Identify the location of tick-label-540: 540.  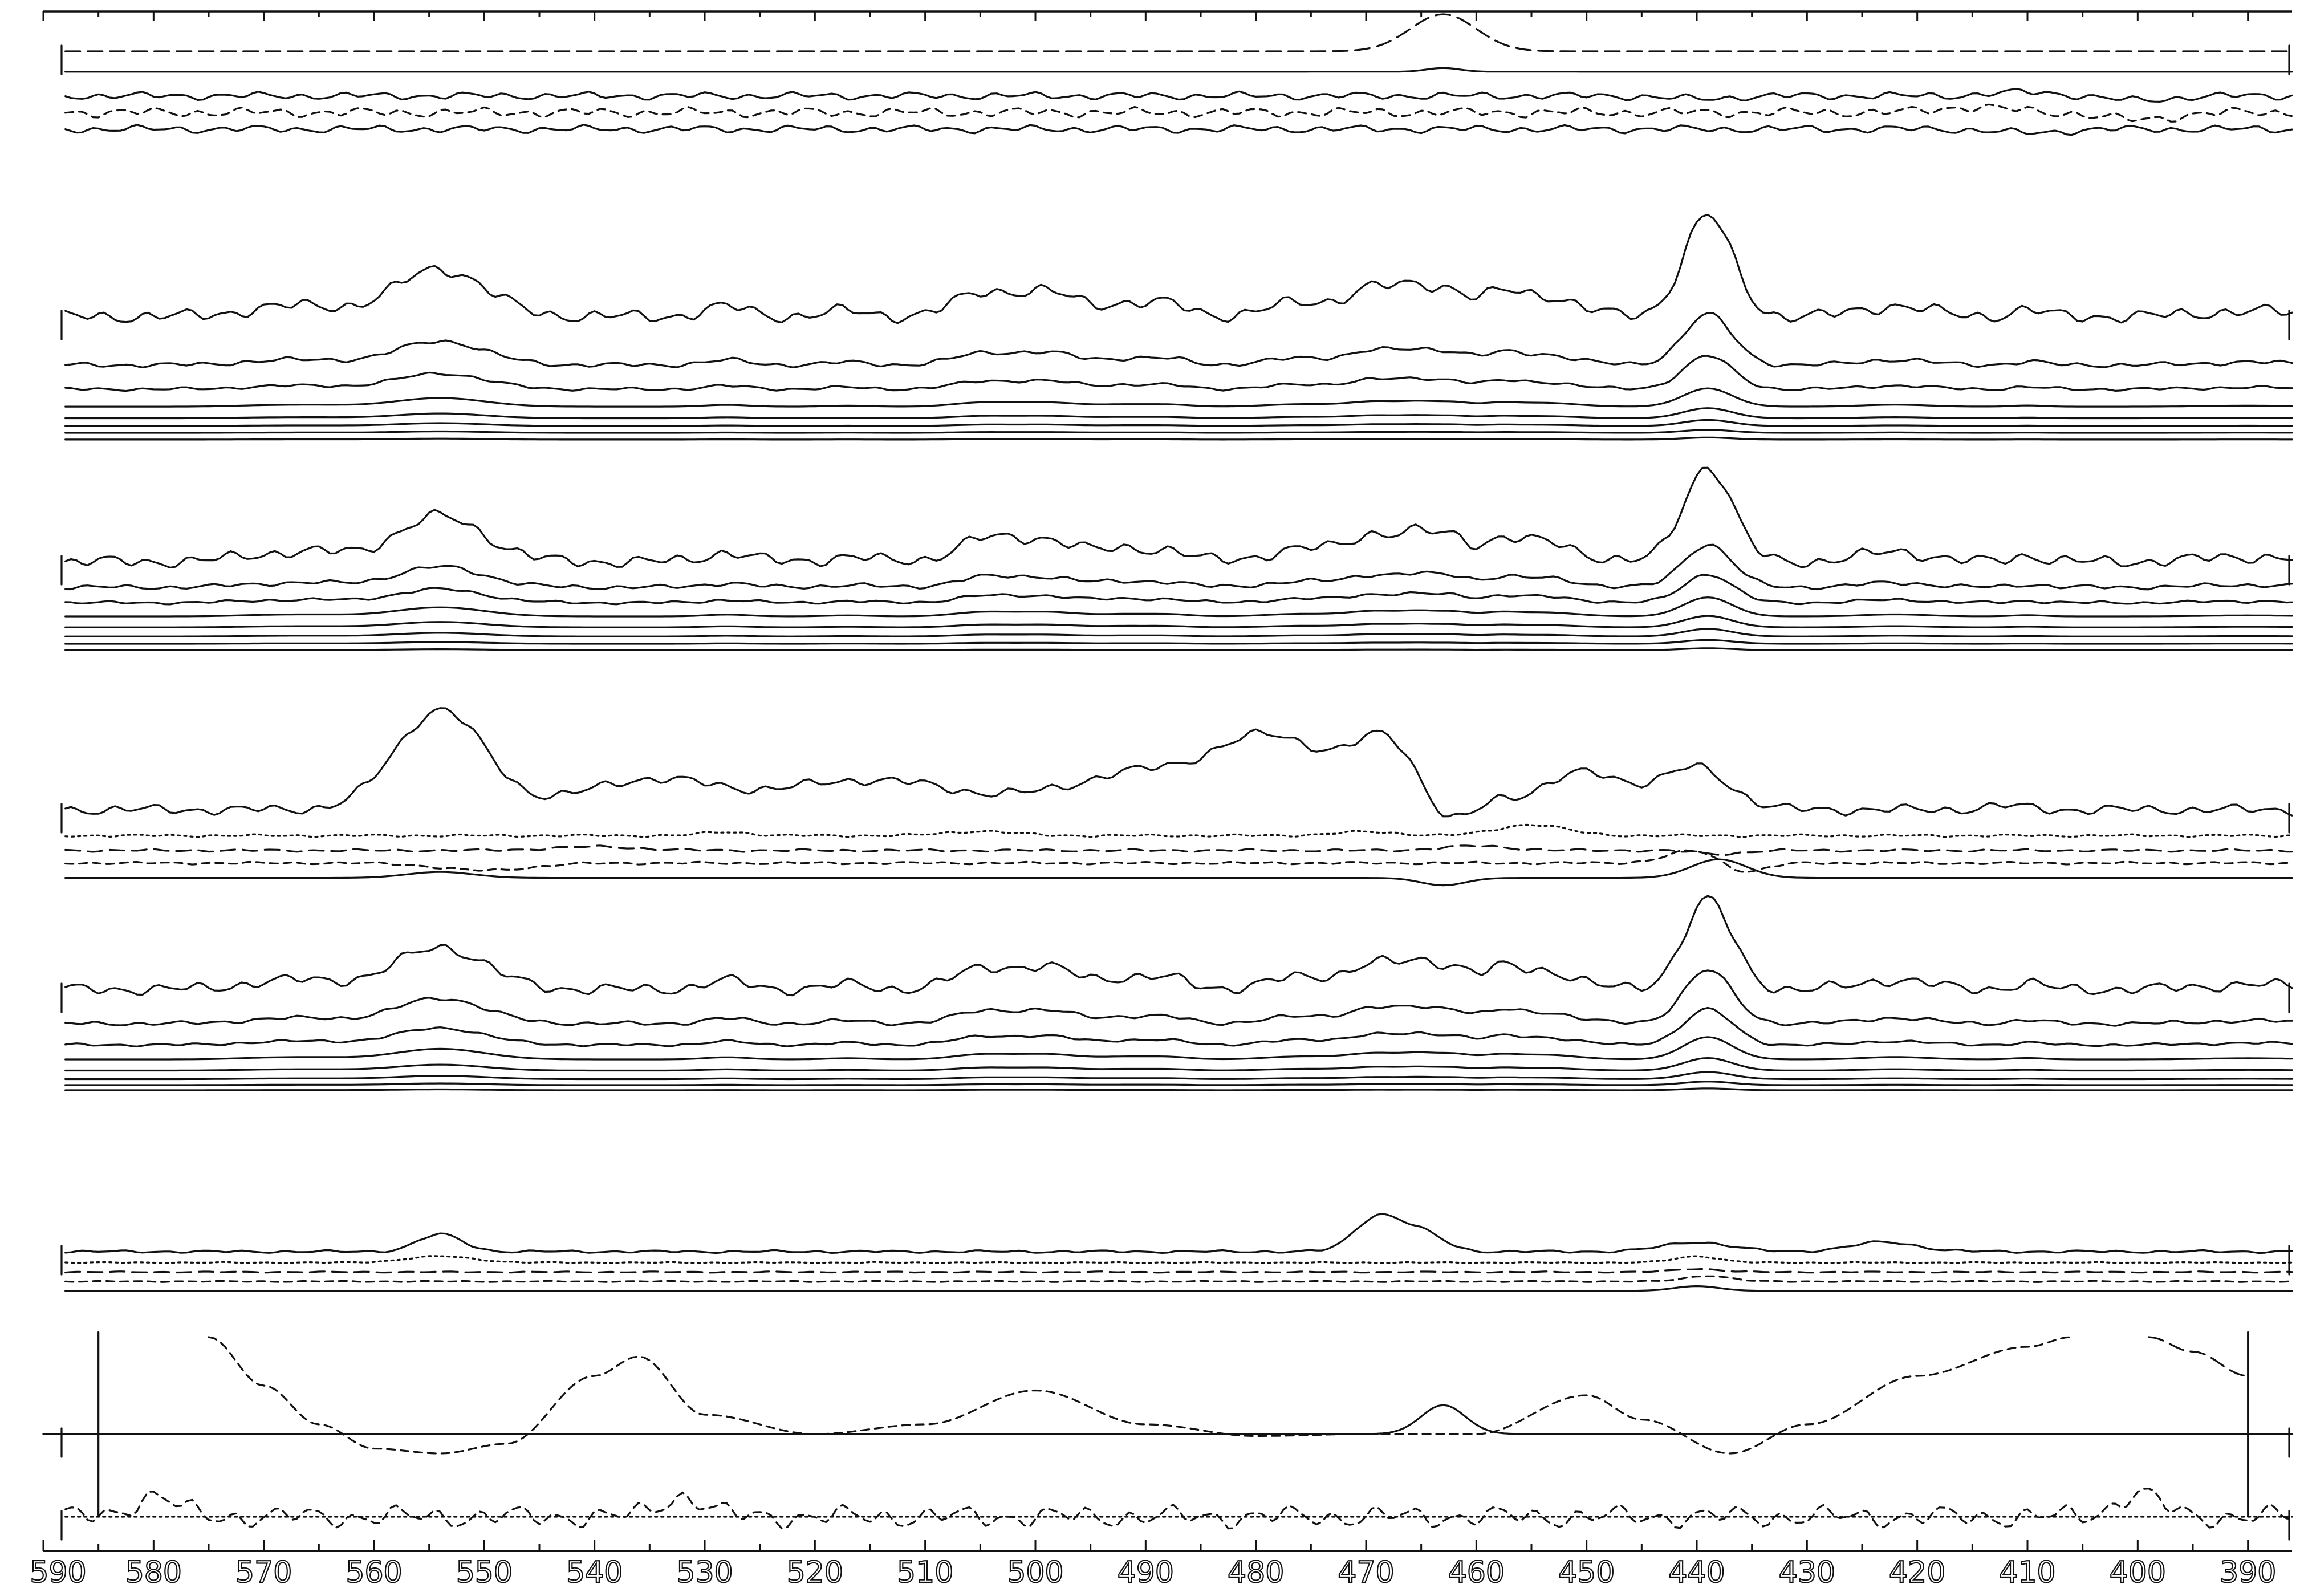
(594, 1573).